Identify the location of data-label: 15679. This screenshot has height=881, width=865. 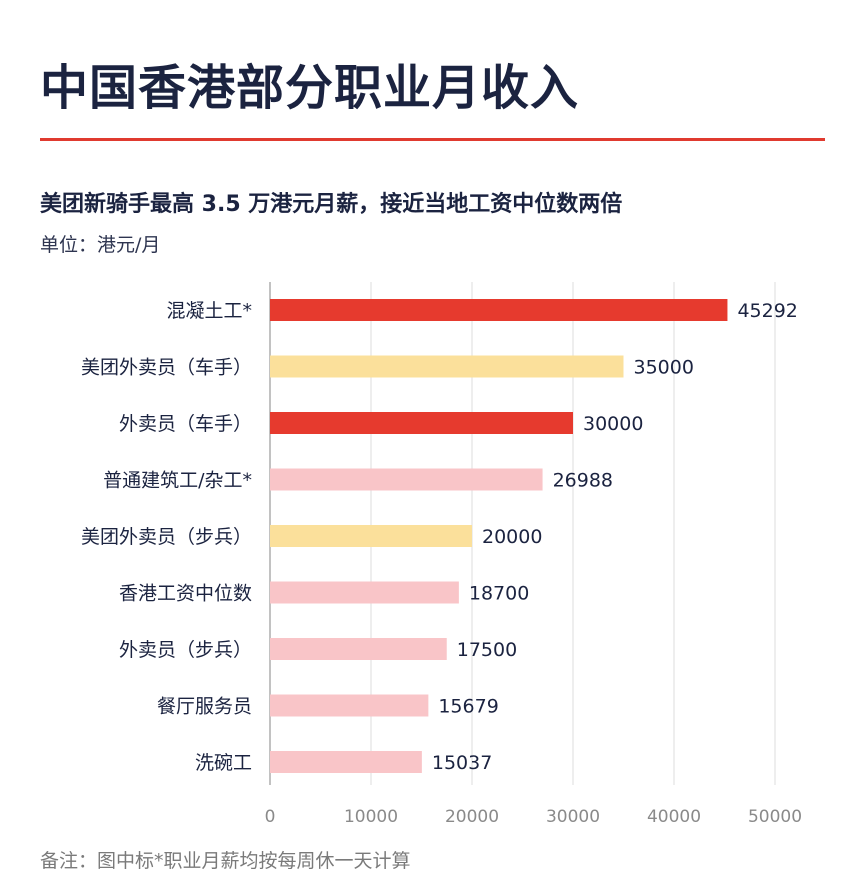
(468, 707).